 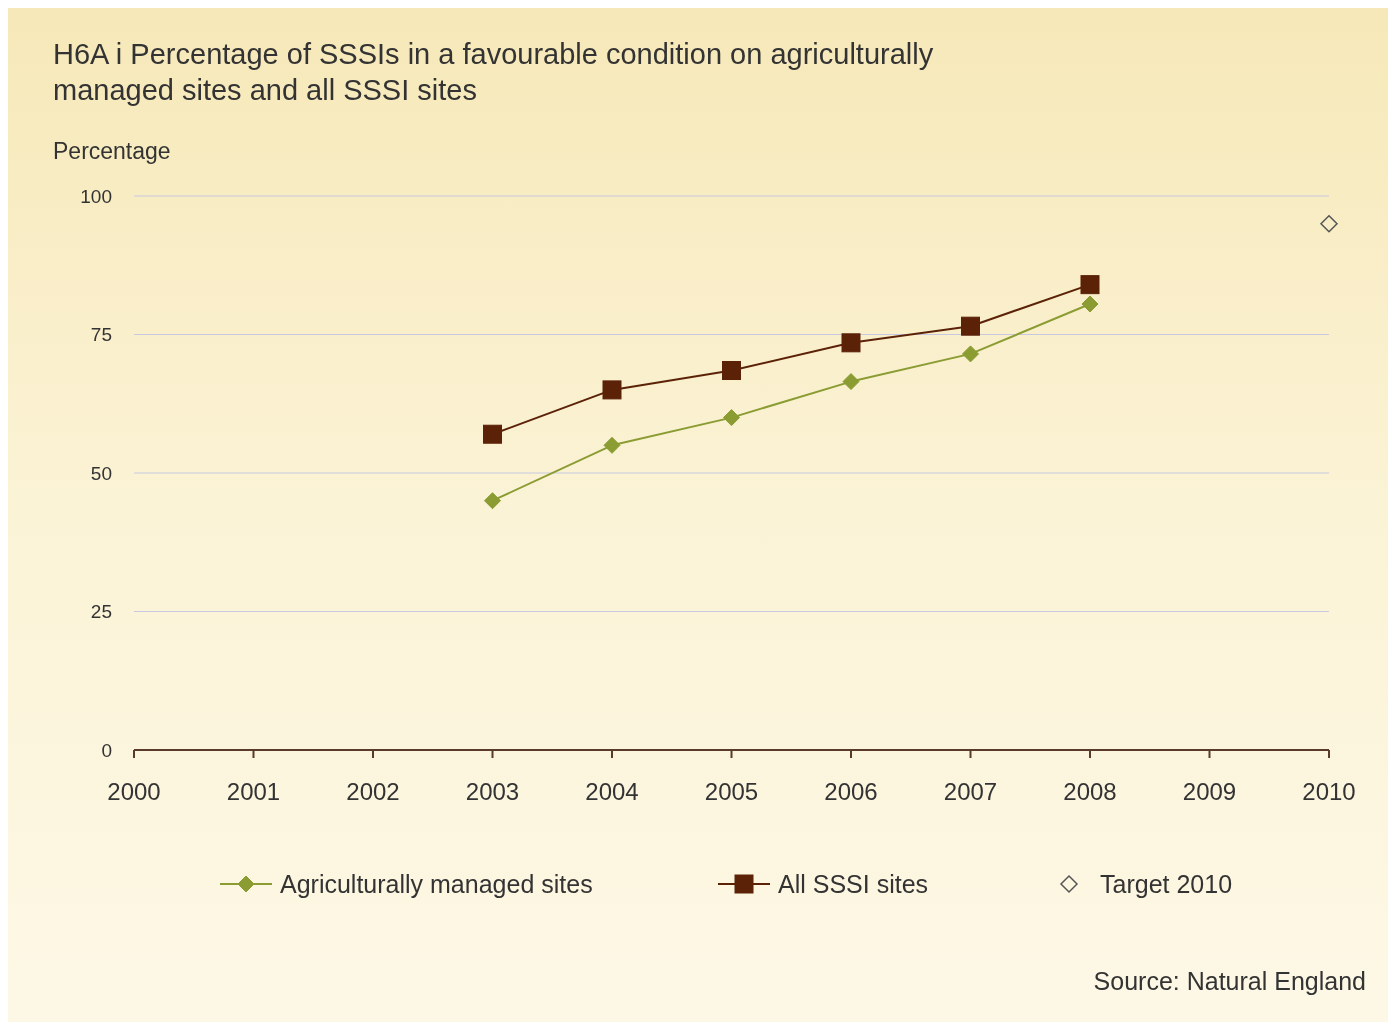 What do you see at coordinates (1209, 791) in the screenshot?
I see `x-tick-label: 2009` at bounding box center [1209, 791].